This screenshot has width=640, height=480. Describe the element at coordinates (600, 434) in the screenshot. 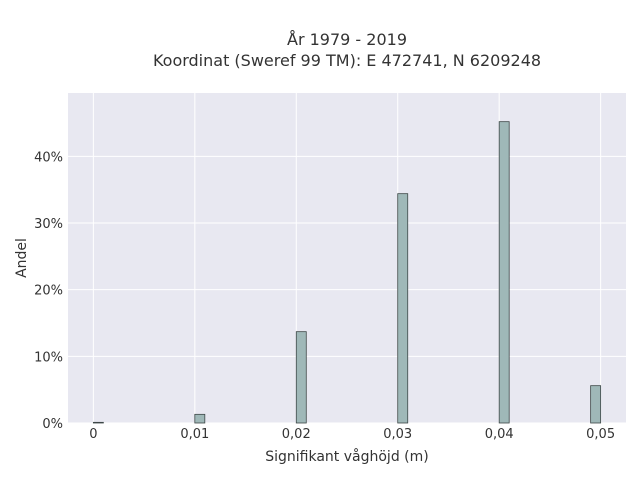

I see `x-tick-label-5: 0,05` at that location.